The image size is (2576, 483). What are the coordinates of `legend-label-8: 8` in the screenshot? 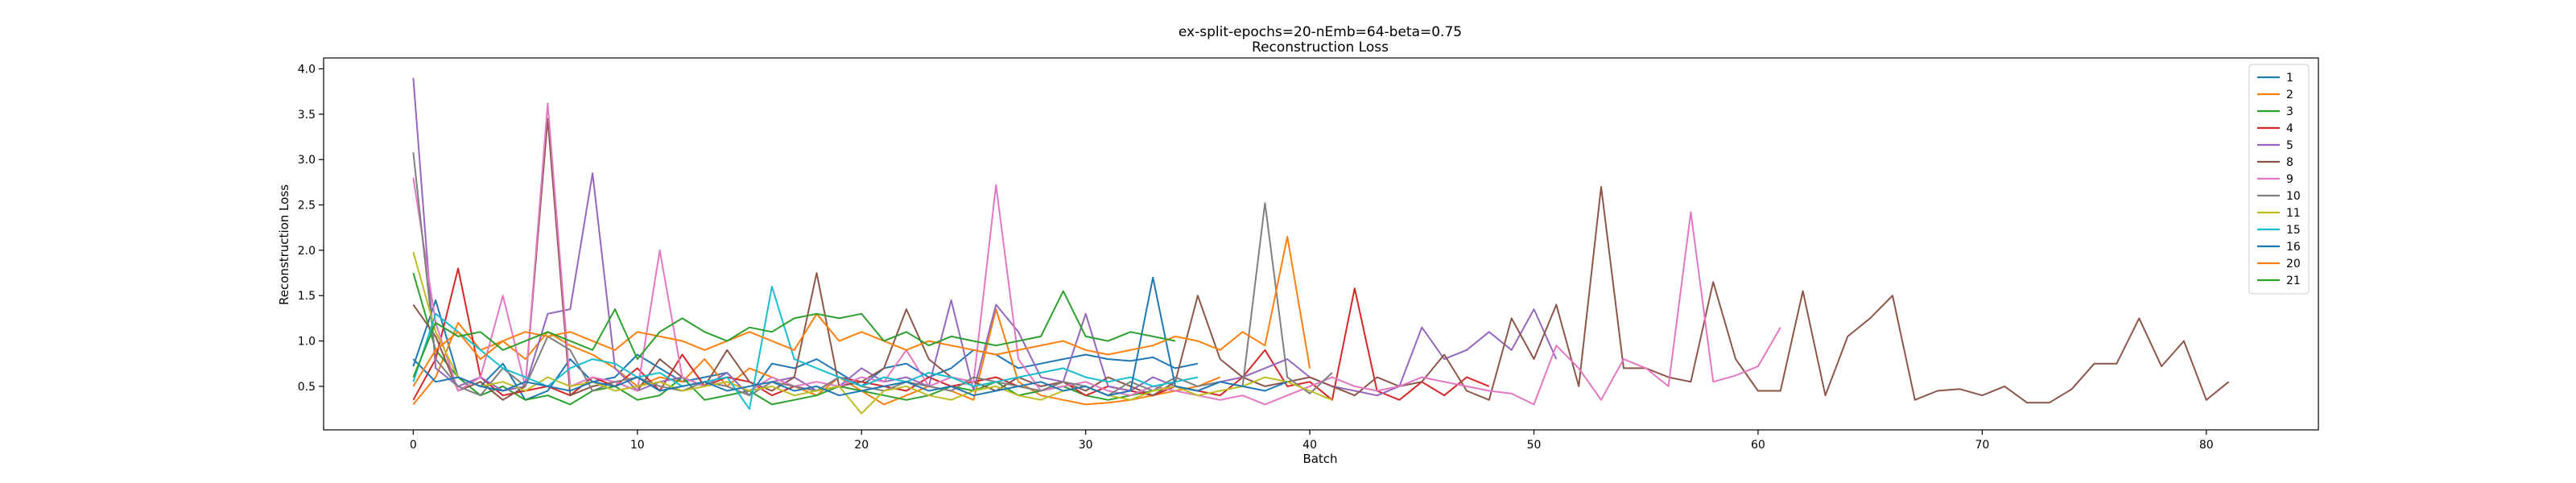 It's located at (2289, 162).